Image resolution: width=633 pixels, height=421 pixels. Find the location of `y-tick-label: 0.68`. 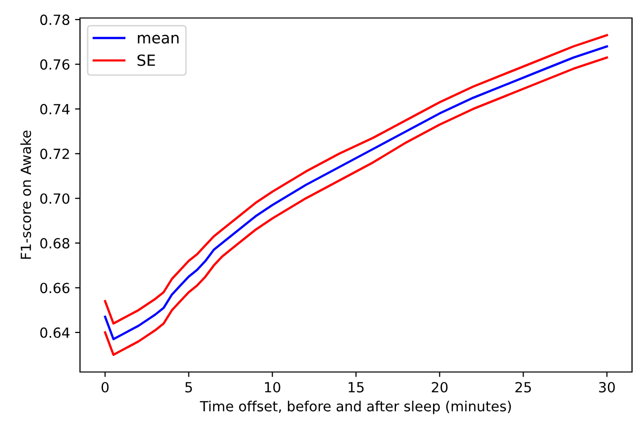

y-tick-label: 0.68 is located at coordinates (55, 243).